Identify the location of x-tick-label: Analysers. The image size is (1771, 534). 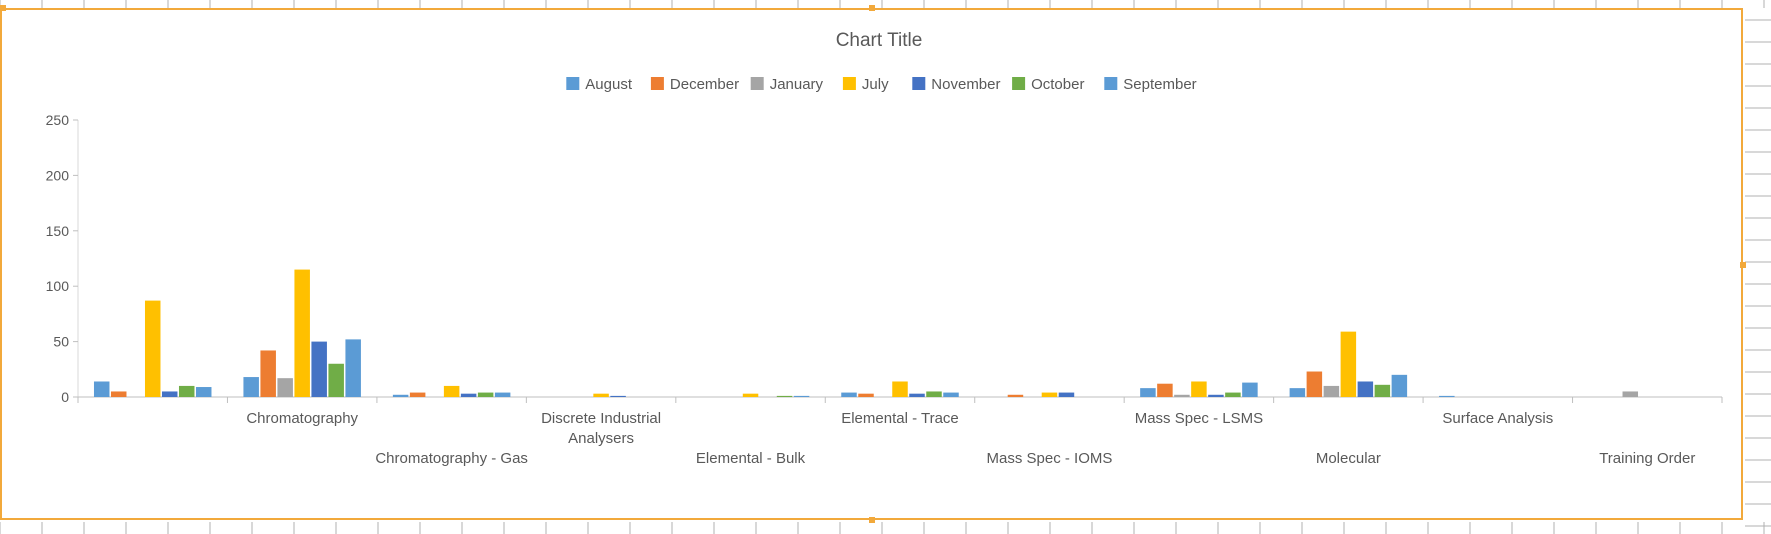
(601, 438).